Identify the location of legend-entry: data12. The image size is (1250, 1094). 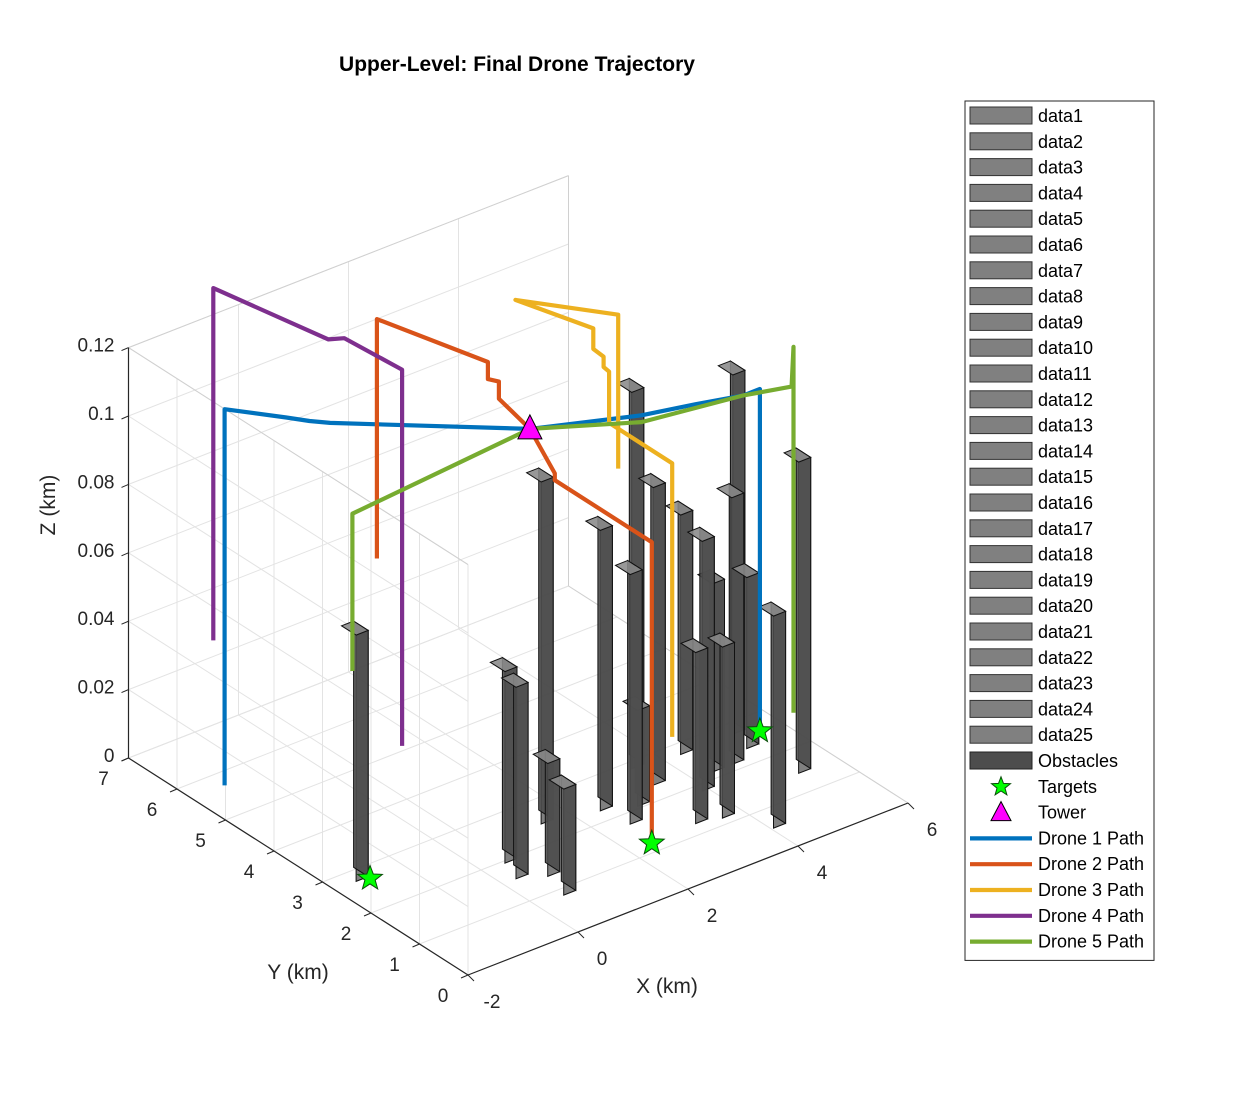
(1065, 400).